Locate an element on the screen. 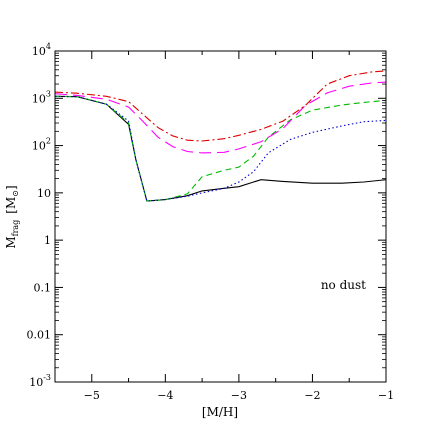  x-tick-labels: −5 −4 −3 −2 −1 is located at coordinates (239, 395).